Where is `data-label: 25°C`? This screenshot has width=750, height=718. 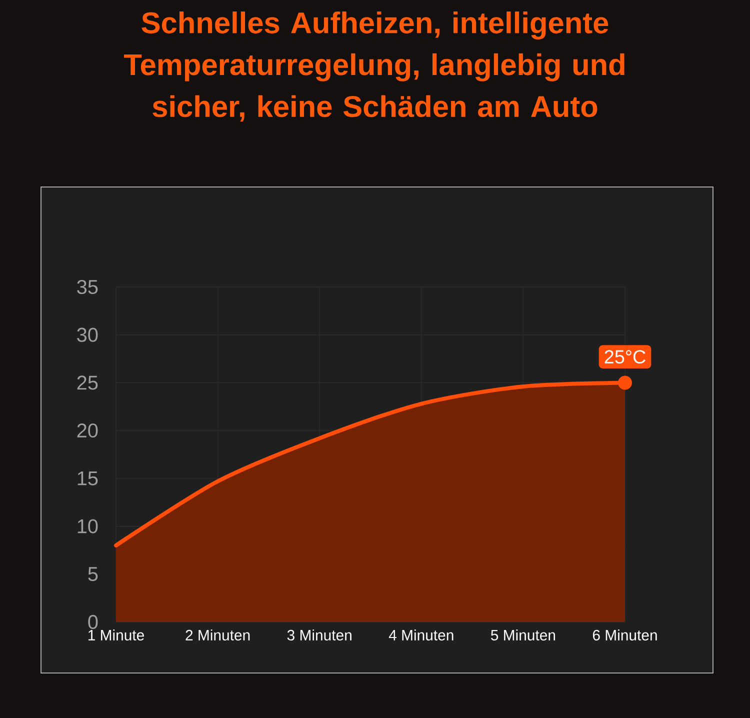 data-label: 25°C is located at coordinates (625, 357).